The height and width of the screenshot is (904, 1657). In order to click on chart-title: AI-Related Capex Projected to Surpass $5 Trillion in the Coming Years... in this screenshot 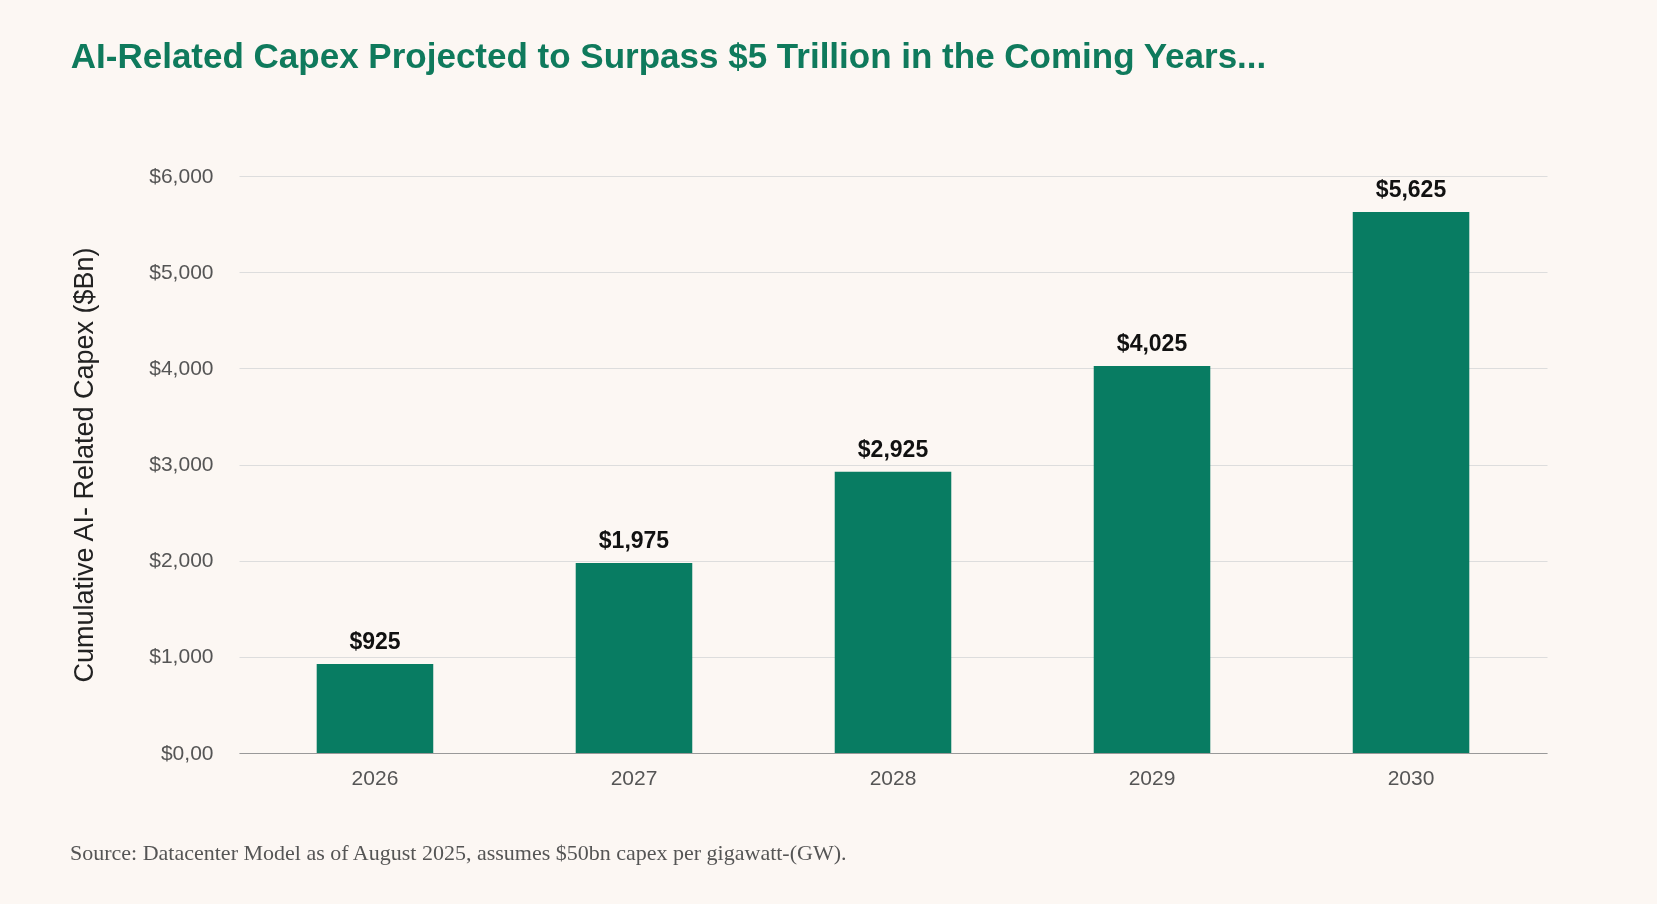, I will do `click(668, 55)`.